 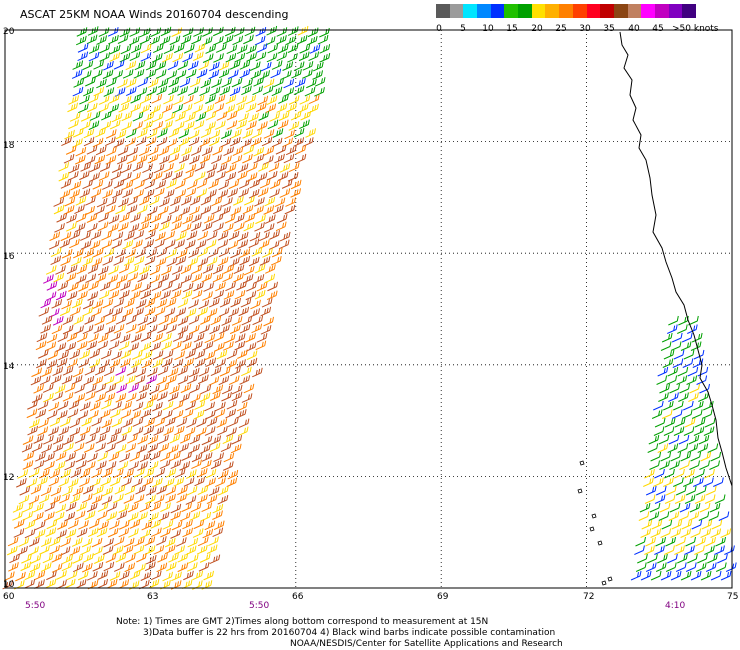 I want to click on island, so click(x=582, y=463).